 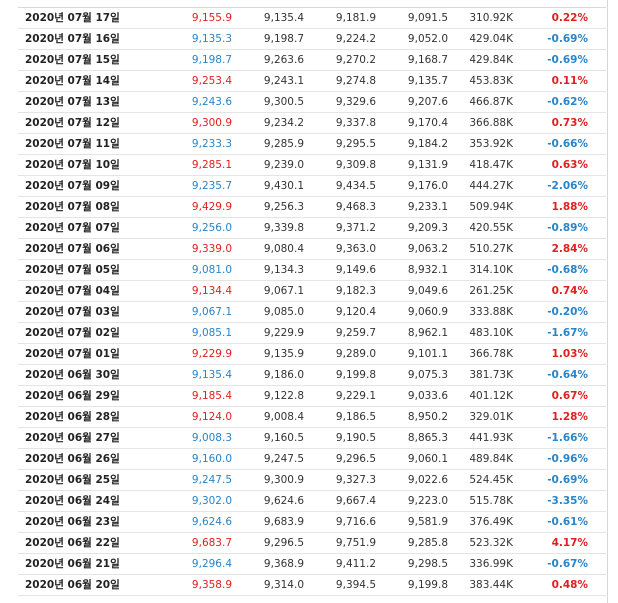 What do you see at coordinates (569, 354) in the screenshot?
I see `change-cell: 1.03%` at bounding box center [569, 354].